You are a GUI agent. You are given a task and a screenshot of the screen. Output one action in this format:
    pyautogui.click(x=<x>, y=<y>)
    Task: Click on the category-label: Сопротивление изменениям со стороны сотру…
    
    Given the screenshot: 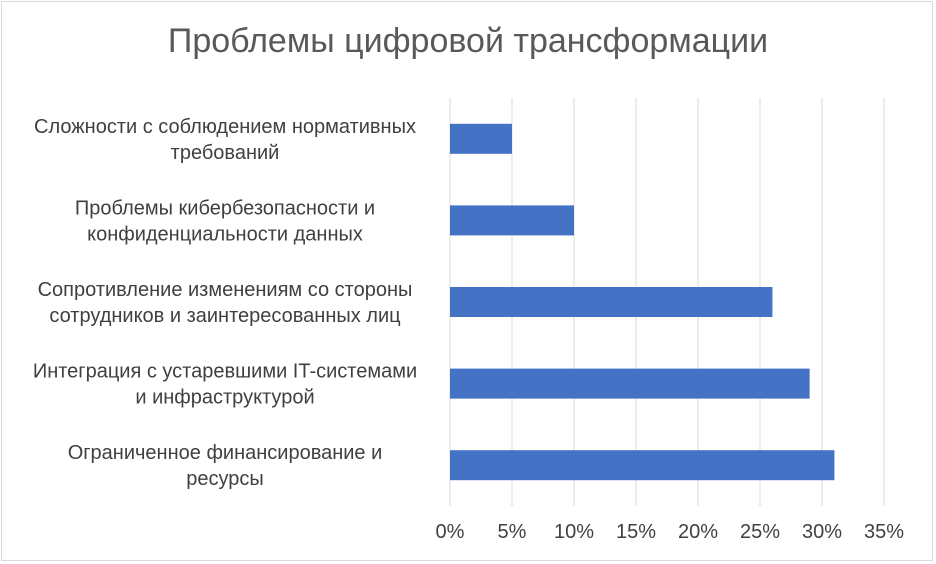 What is the action you would take?
    pyautogui.click(x=225, y=303)
    